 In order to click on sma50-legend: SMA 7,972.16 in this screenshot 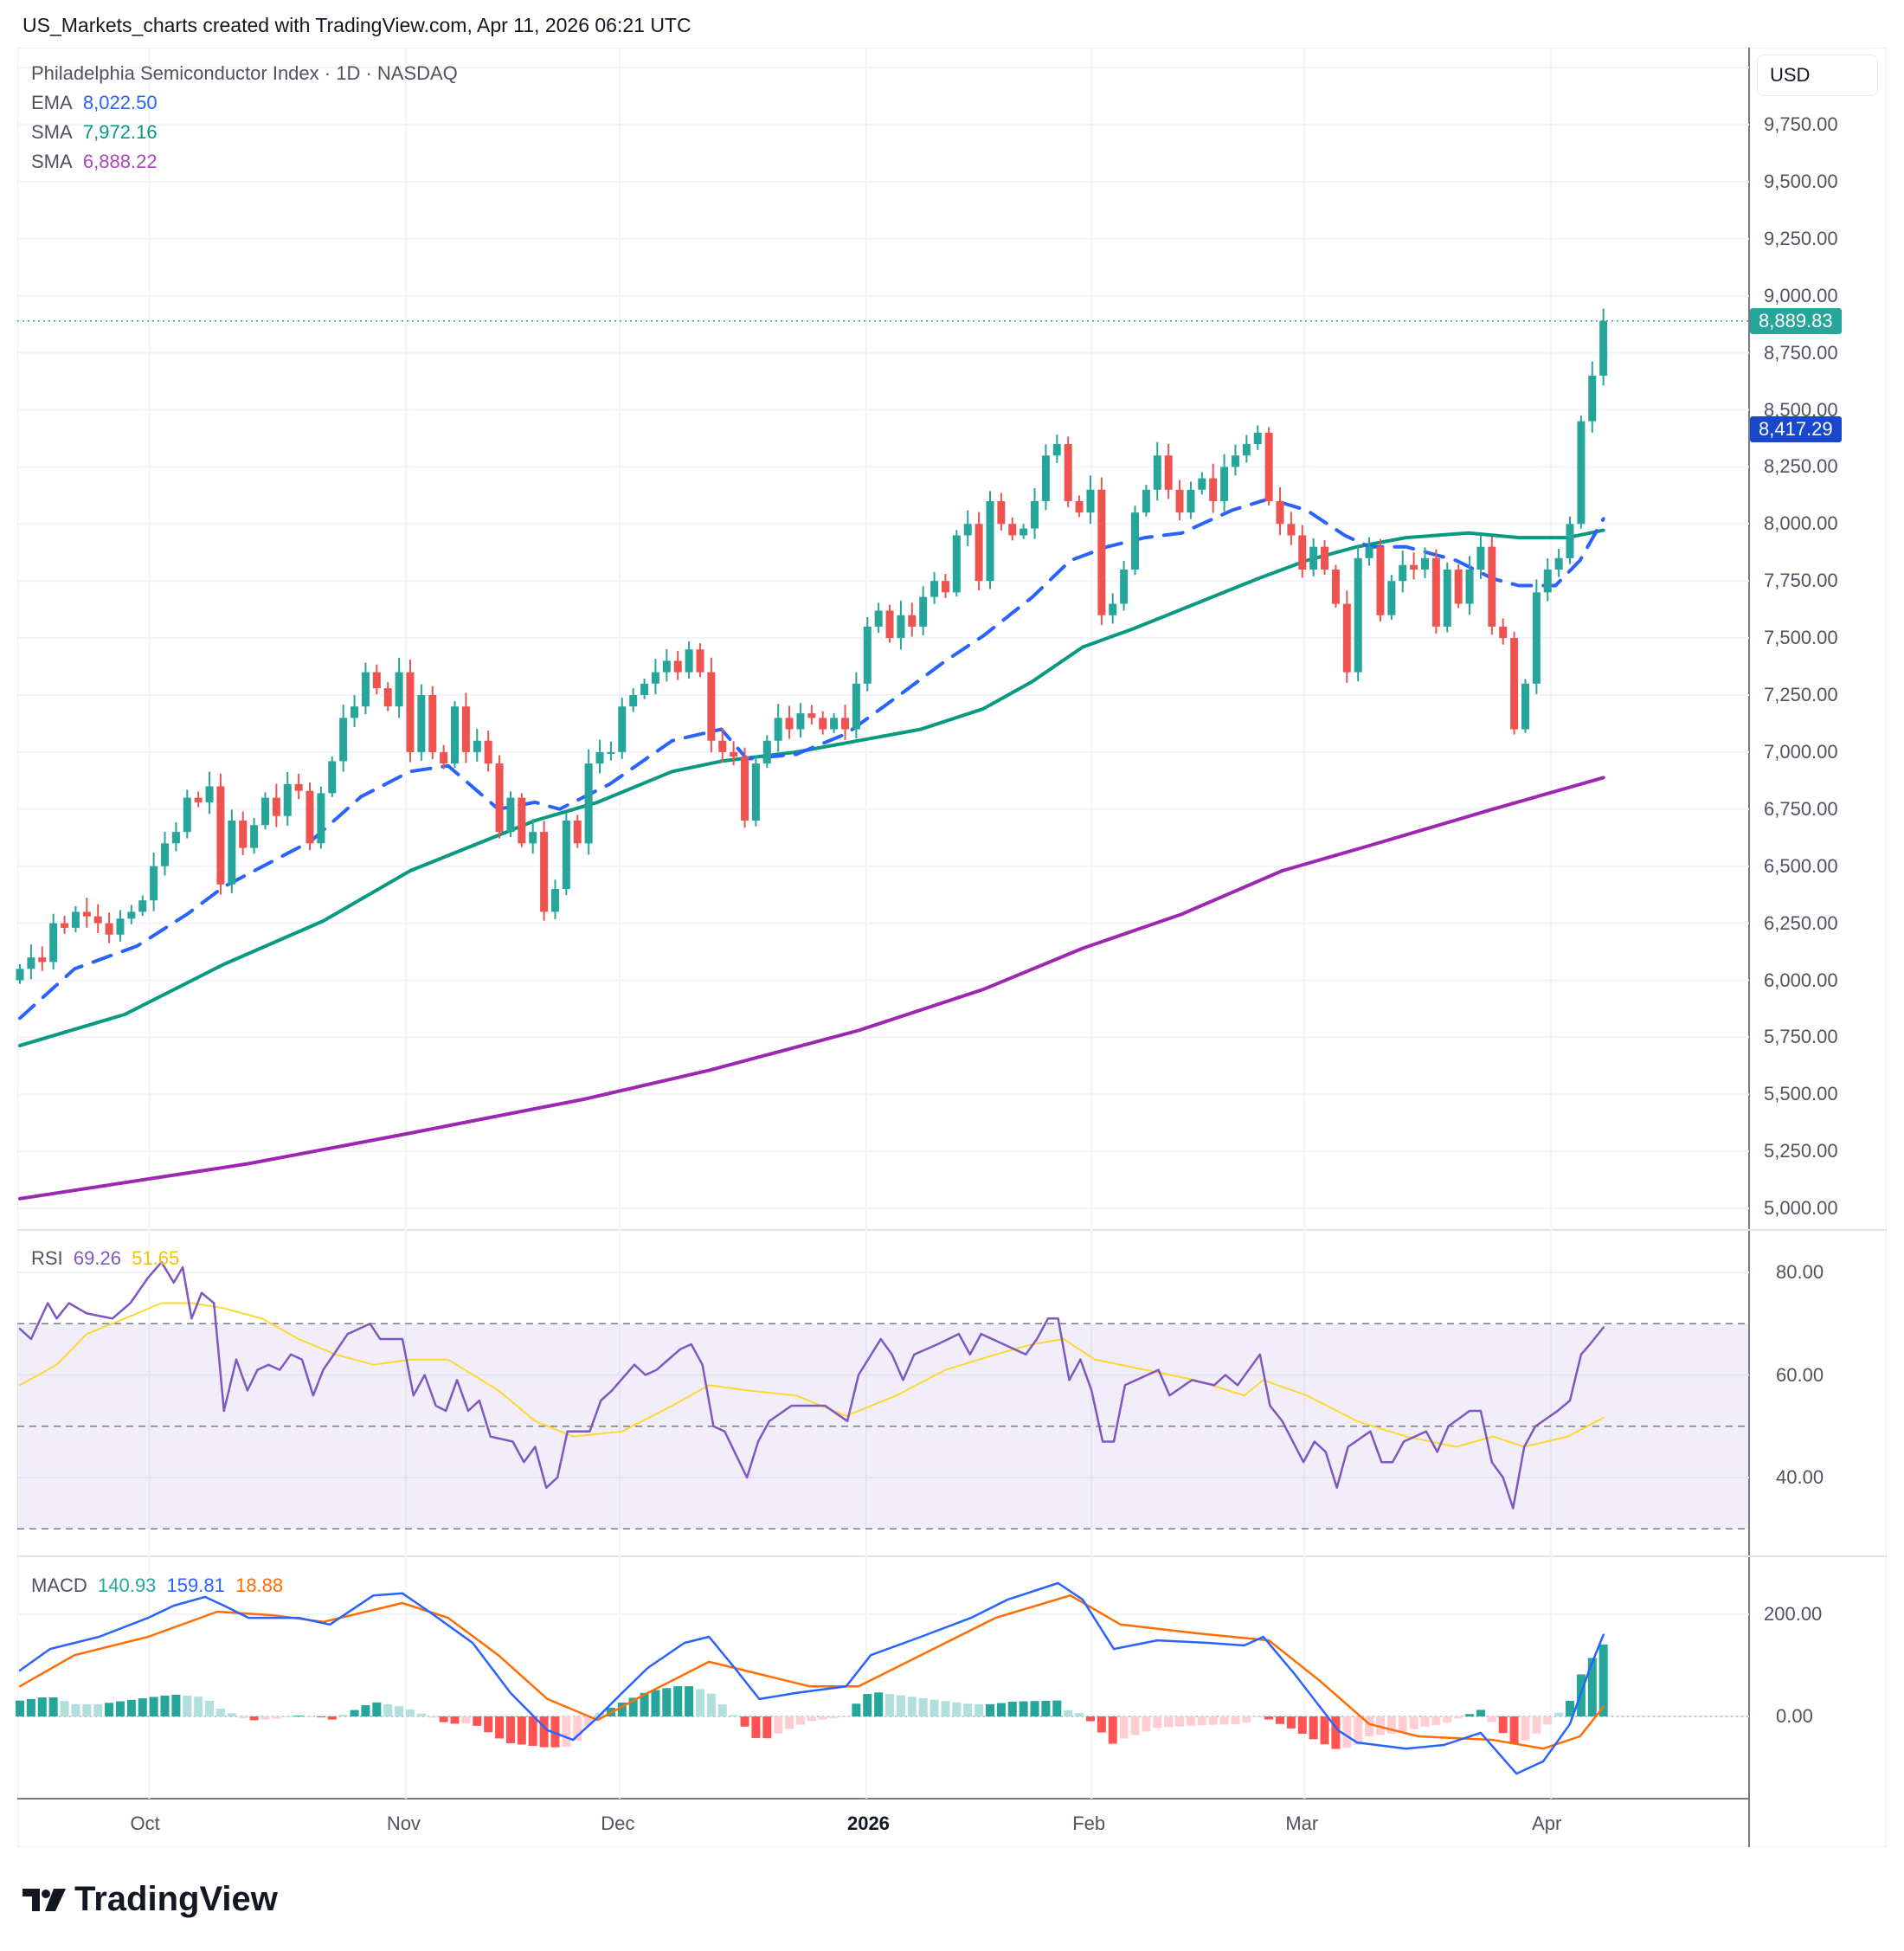, I will do `click(94, 132)`.